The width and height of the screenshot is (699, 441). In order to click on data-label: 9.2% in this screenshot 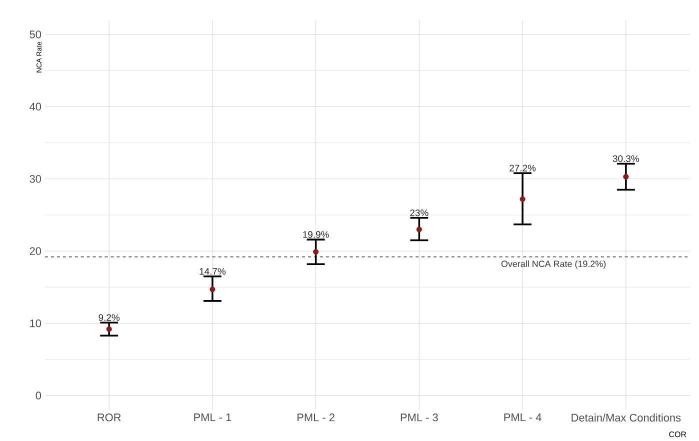, I will do `click(109, 317)`.